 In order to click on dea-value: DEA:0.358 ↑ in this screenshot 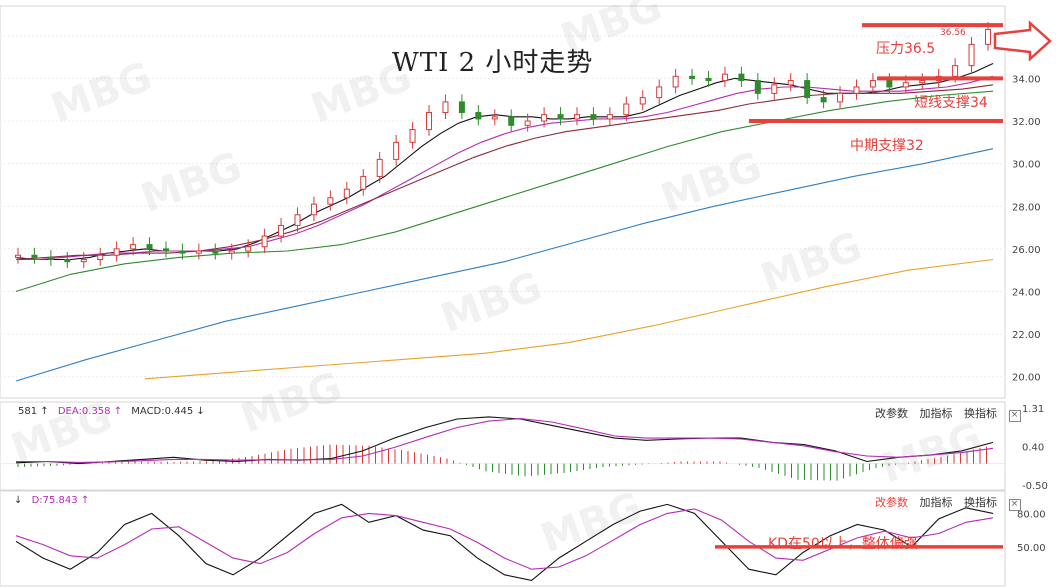, I will do `click(90, 411)`.